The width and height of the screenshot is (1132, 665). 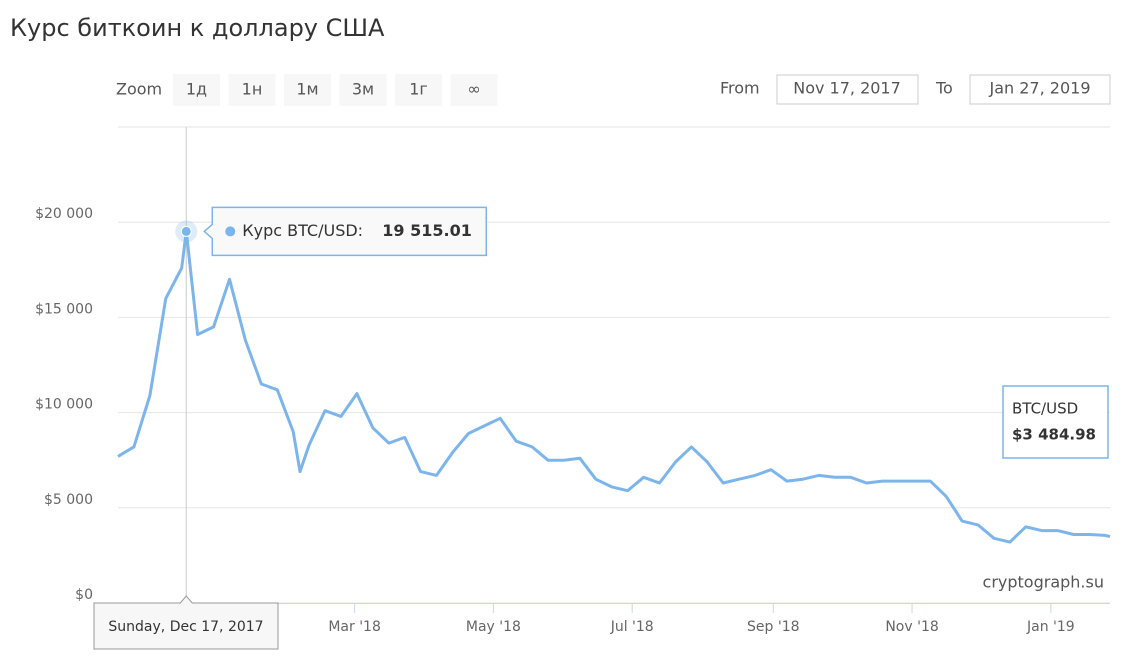 What do you see at coordinates (493, 627) in the screenshot?
I see `x-tick-label: May '18` at bounding box center [493, 627].